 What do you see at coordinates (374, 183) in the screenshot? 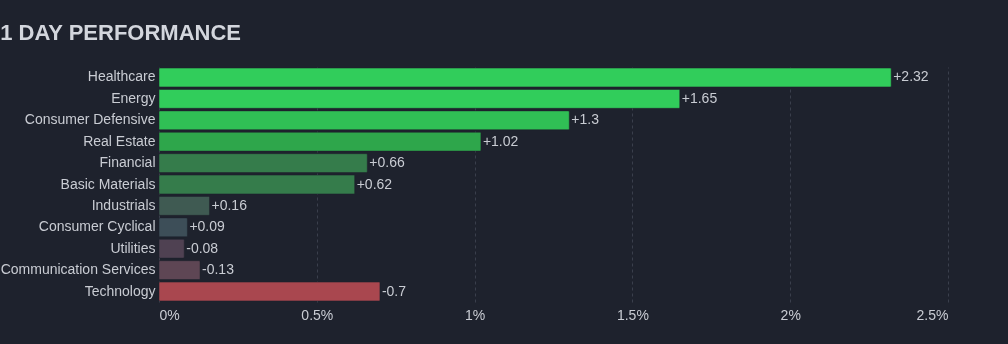
I see `data-label: +0.62` at bounding box center [374, 183].